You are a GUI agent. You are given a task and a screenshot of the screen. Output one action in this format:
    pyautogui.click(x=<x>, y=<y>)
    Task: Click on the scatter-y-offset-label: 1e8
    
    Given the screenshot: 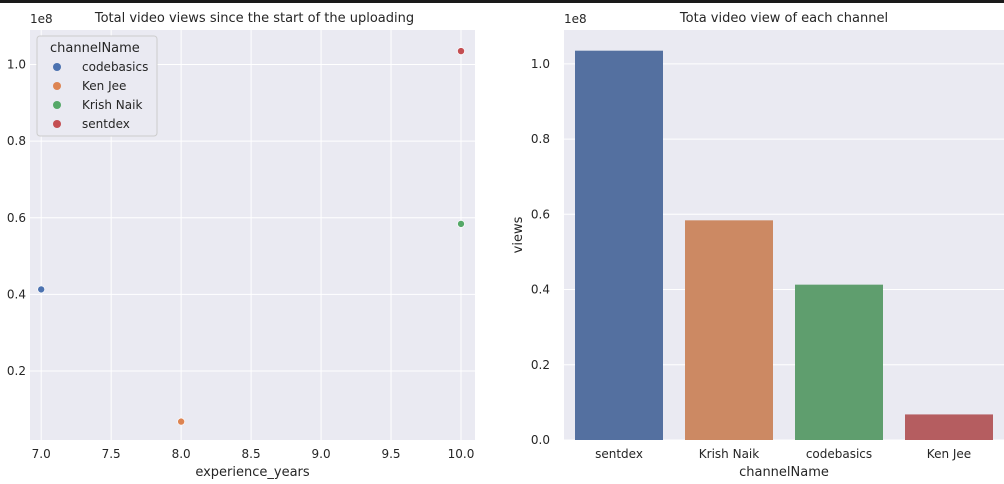 What is the action you would take?
    pyautogui.click(x=41, y=19)
    